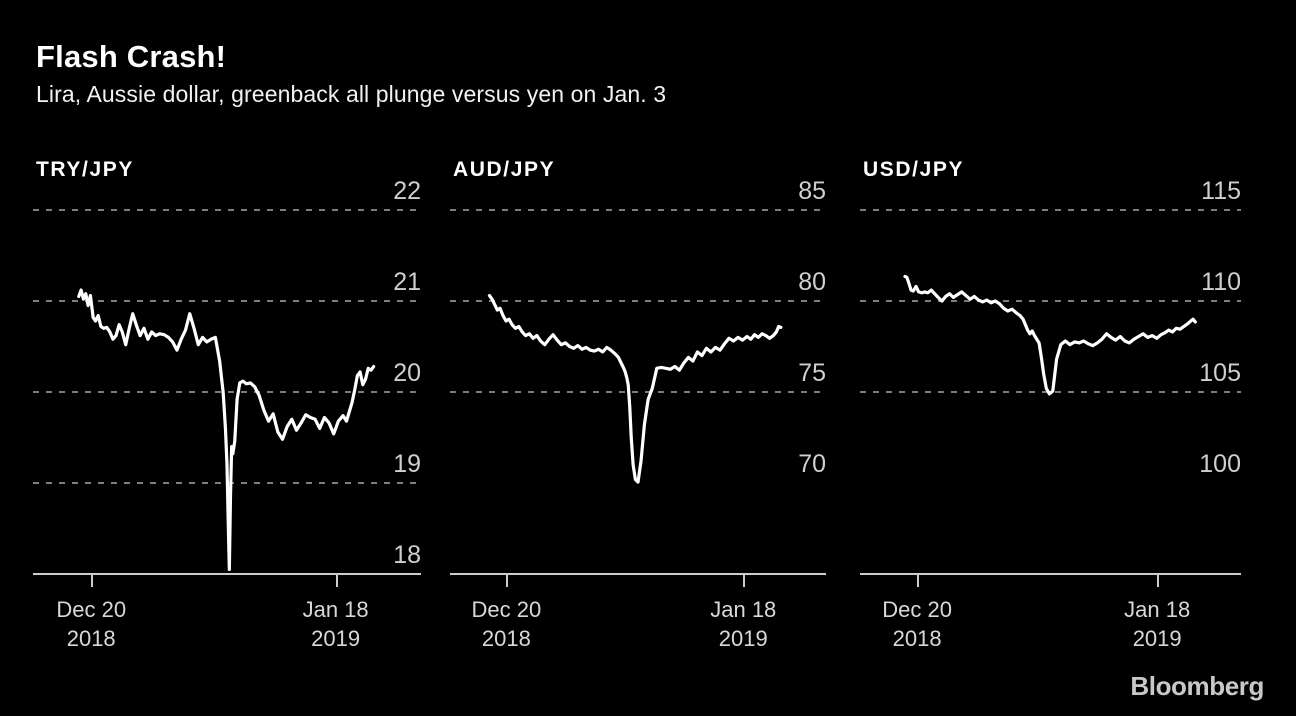  Describe the element at coordinates (407, 282) in the screenshot. I see `y-axis-tick-label: 21` at that location.